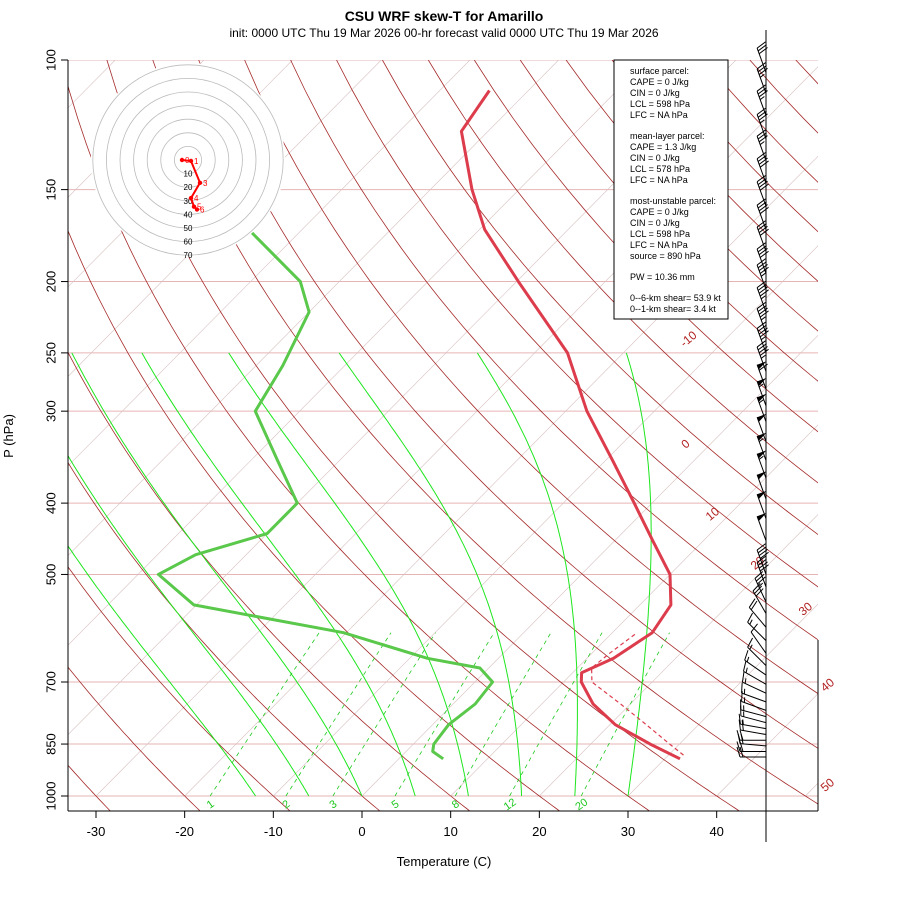  Describe the element at coordinates (827, 685) in the screenshot. I see `isotherm-label: 40` at that location.